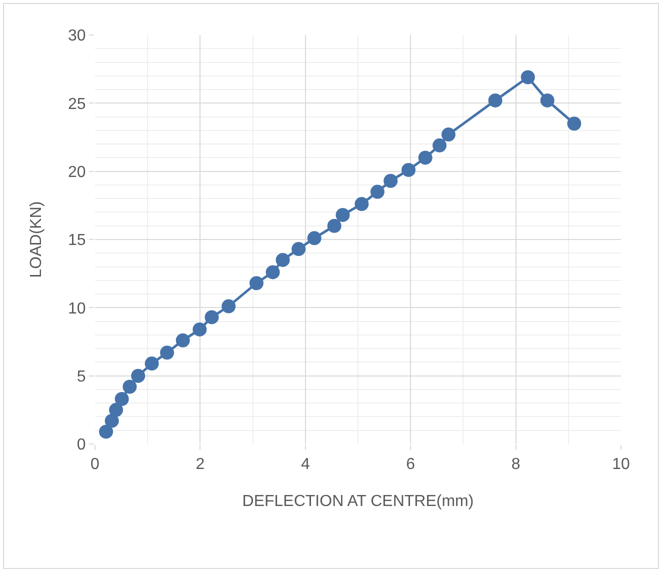  What do you see at coordinates (305, 465) in the screenshot?
I see `x-tick-label: 4` at bounding box center [305, 465].